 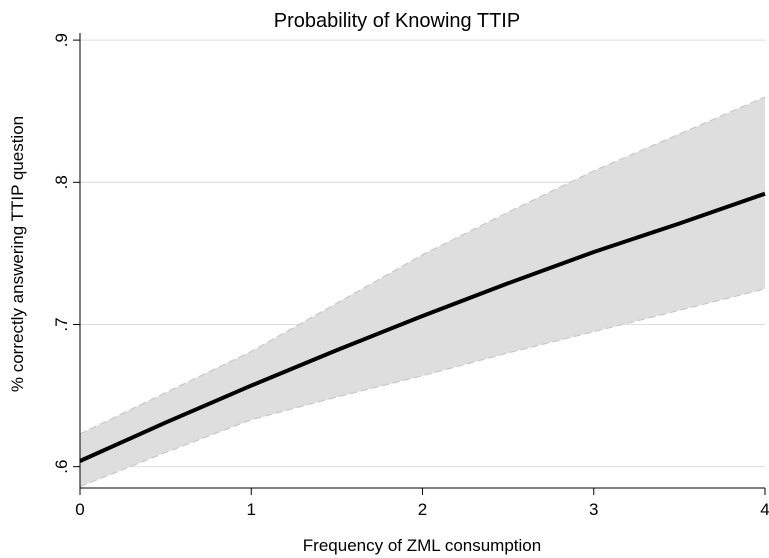 What do you see at coordinates (593, 509) in the screenshot?
I see `x-tick-label-3: 3` at bounding box center [593, 509].